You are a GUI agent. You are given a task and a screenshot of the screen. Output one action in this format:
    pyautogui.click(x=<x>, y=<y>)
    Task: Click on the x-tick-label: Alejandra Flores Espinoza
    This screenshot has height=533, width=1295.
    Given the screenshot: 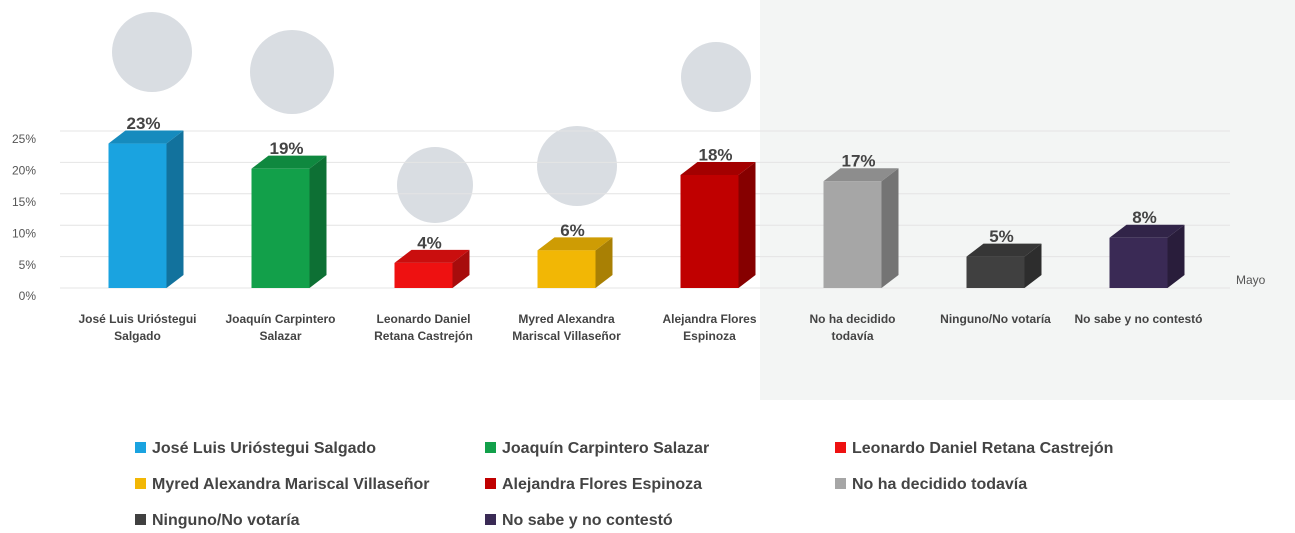 What is the action you would take?
    pyautogui.click(x=709, y=327)
    